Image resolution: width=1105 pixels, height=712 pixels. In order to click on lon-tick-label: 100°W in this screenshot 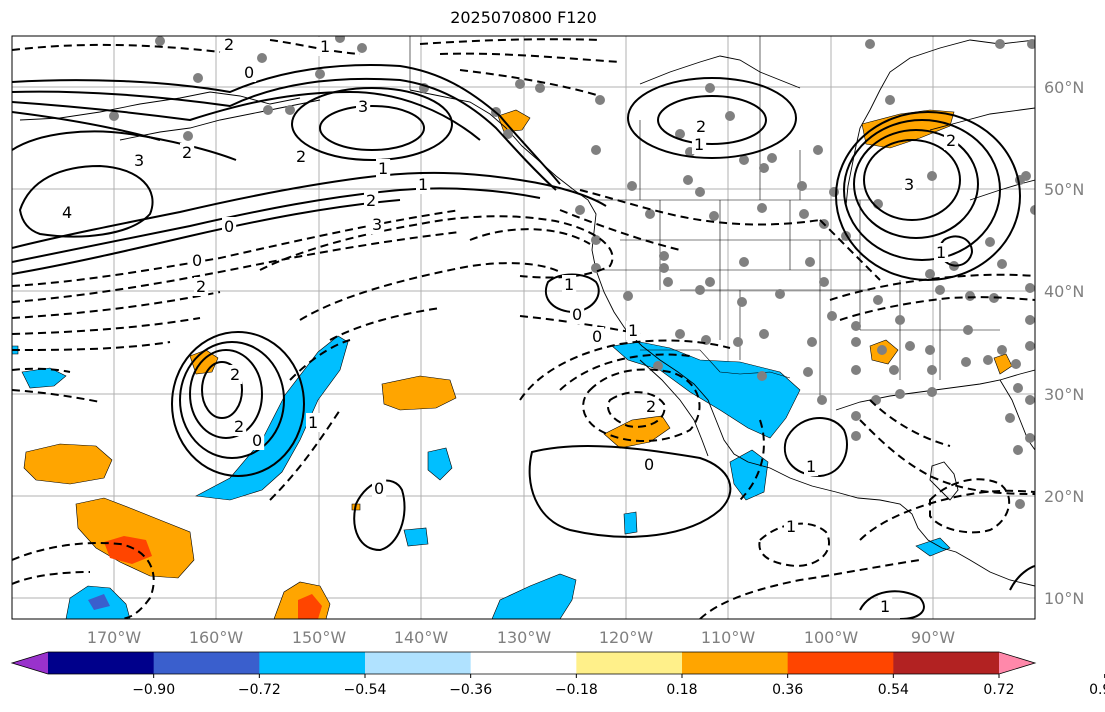, I will do `click(831, 637)`.